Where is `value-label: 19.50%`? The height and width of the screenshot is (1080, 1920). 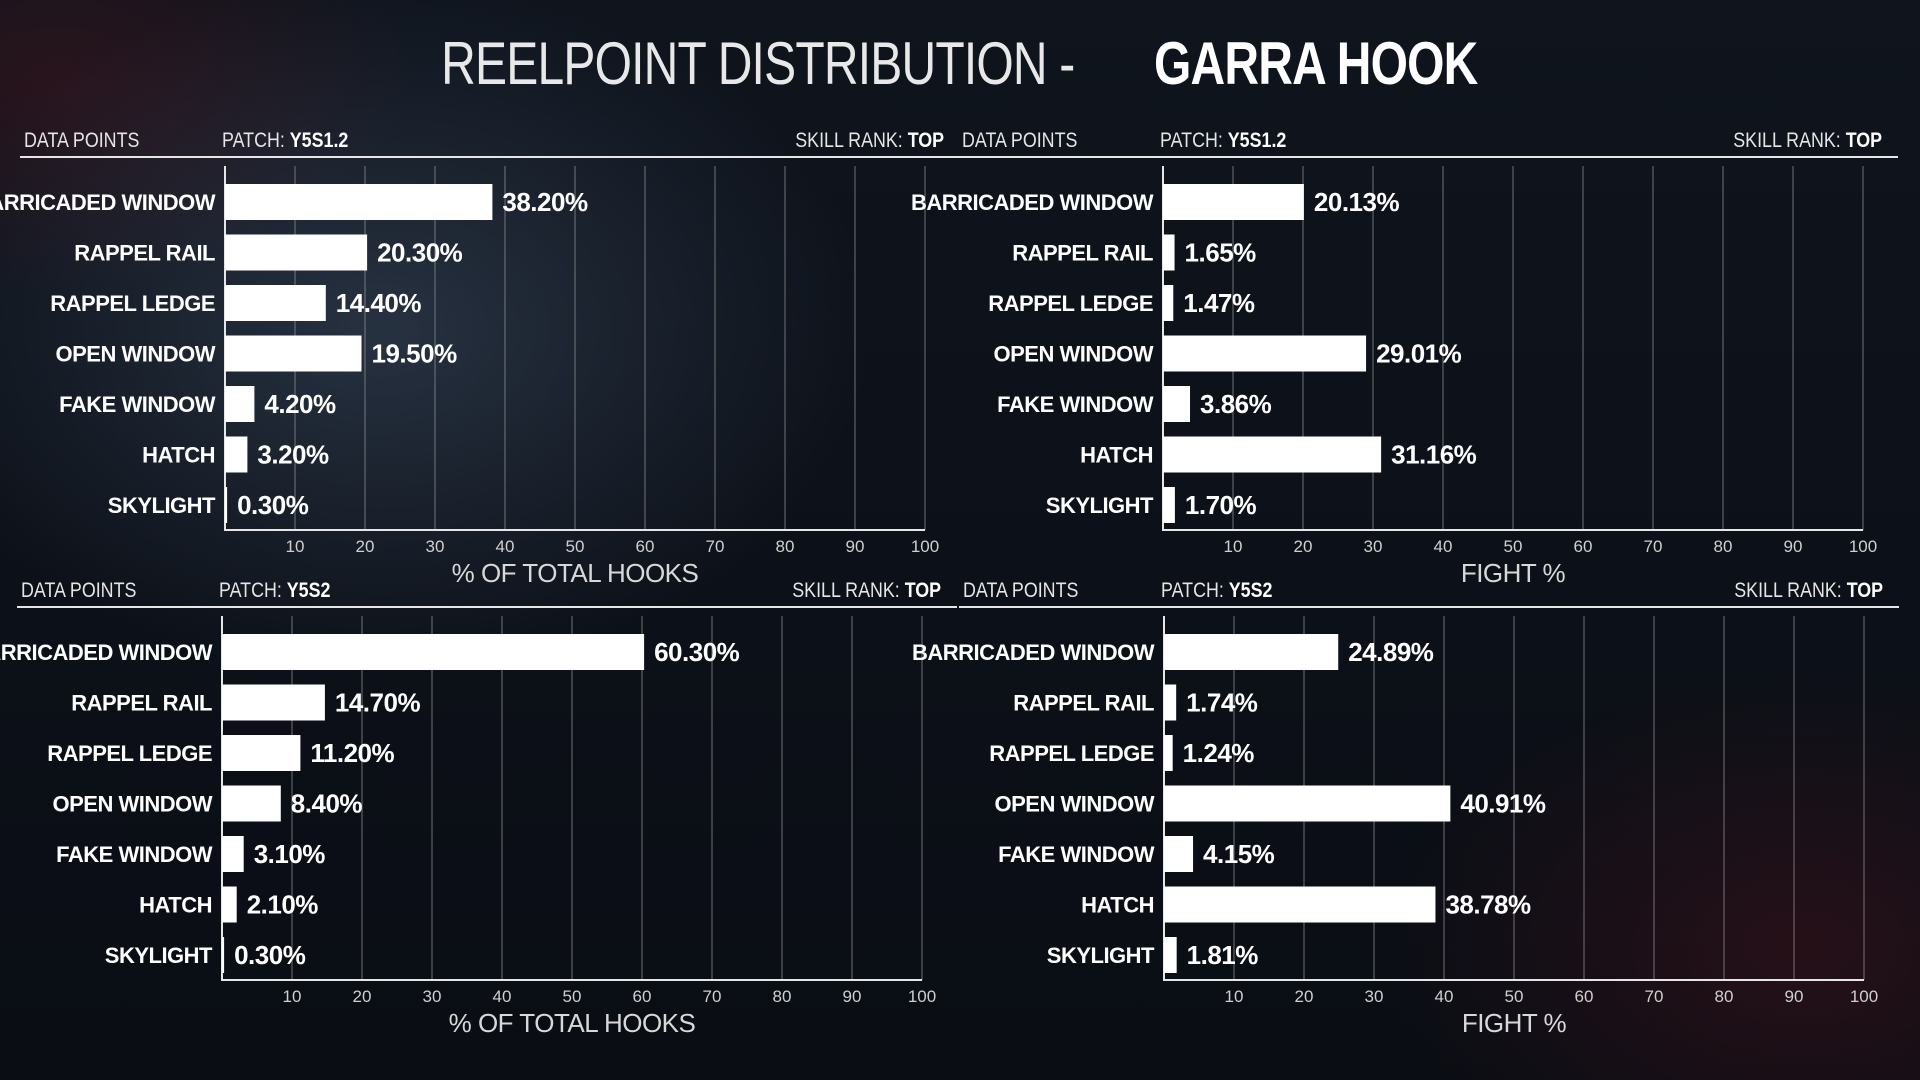 value-label: 19.50% is located at coordinates (415, 354).